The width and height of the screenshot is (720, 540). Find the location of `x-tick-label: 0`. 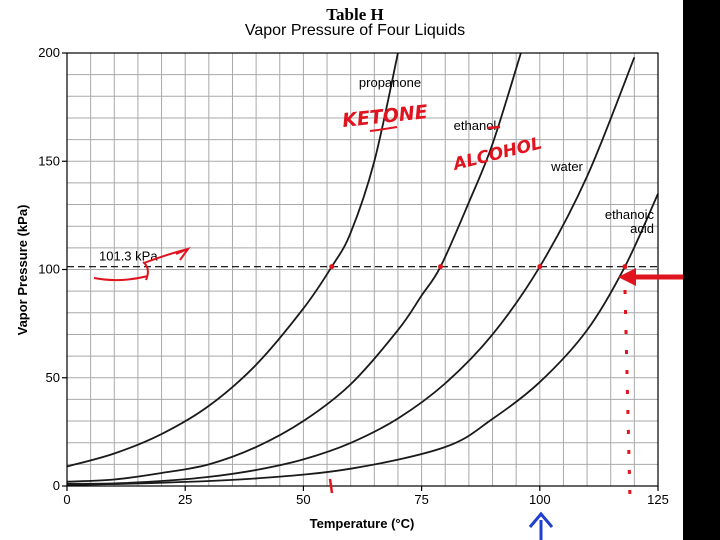

x-tick-label: 0 is located at coordinates (66, 499).